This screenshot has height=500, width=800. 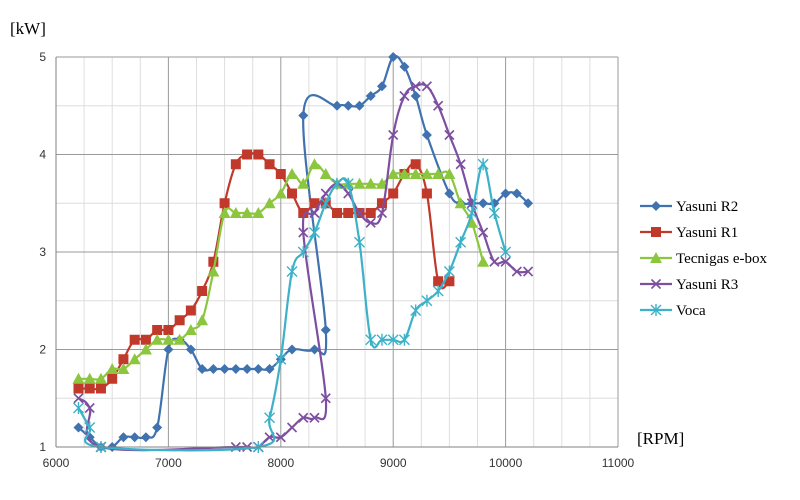 I want to click on x-tick-label: 10000, so click(x=506, y=463).